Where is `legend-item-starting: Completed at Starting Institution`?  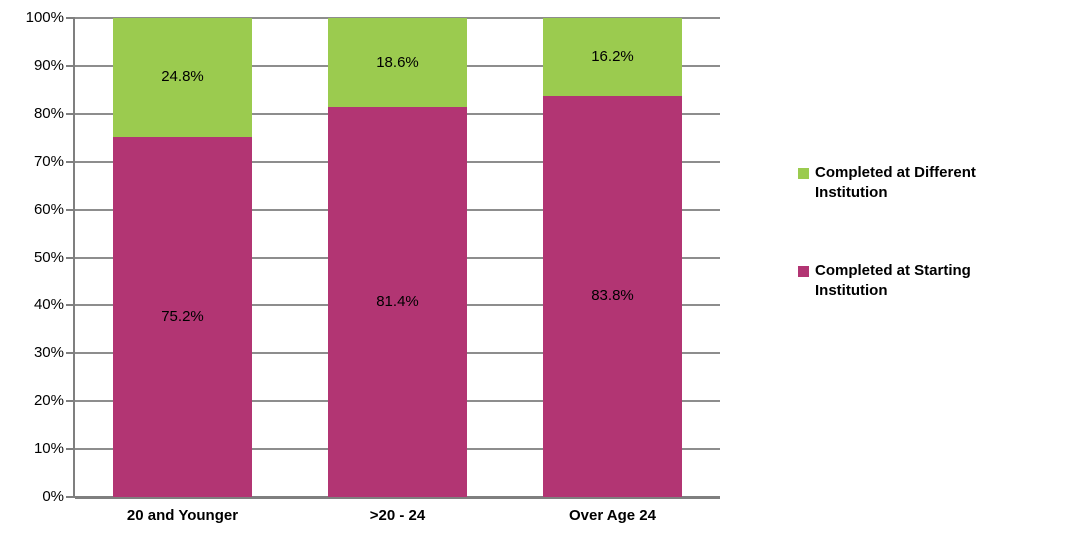 legend-item-starting: Completed at Starting Institution is located at coordinates (920, 281).